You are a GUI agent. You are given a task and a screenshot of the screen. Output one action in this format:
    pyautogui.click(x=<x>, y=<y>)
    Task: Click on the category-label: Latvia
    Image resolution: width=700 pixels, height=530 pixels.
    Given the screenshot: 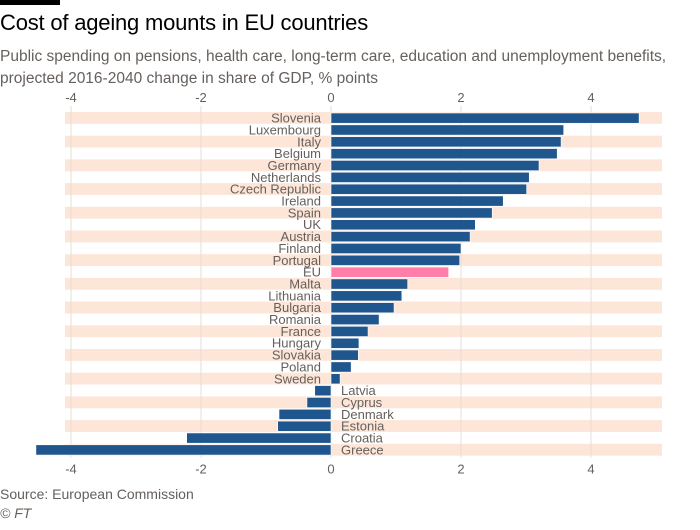 What is the action you would take?
    pyautogui.click(x=358, y=390)
    